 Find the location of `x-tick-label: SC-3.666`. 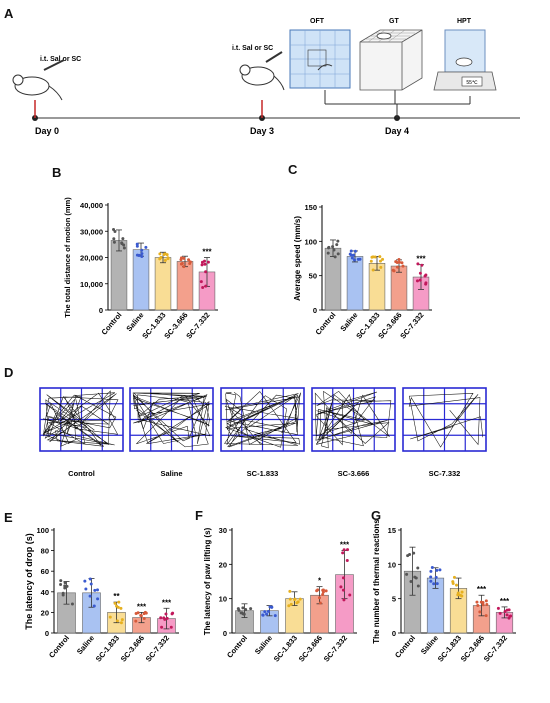

x-tick-label: SC-3.666 is located at coordinates (132, 649).